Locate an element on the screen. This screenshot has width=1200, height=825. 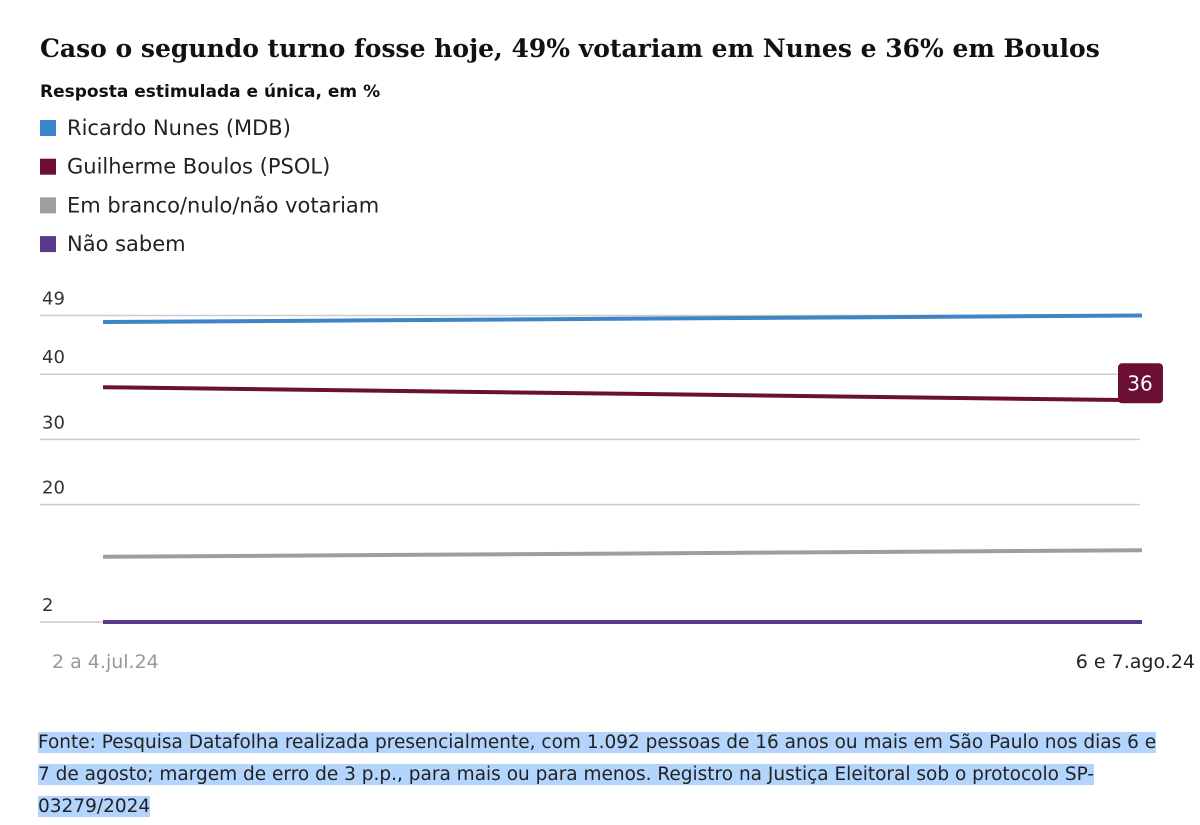
x-tick-label: 6 e 7.ago.24 is located at coordinates (1135, 662).